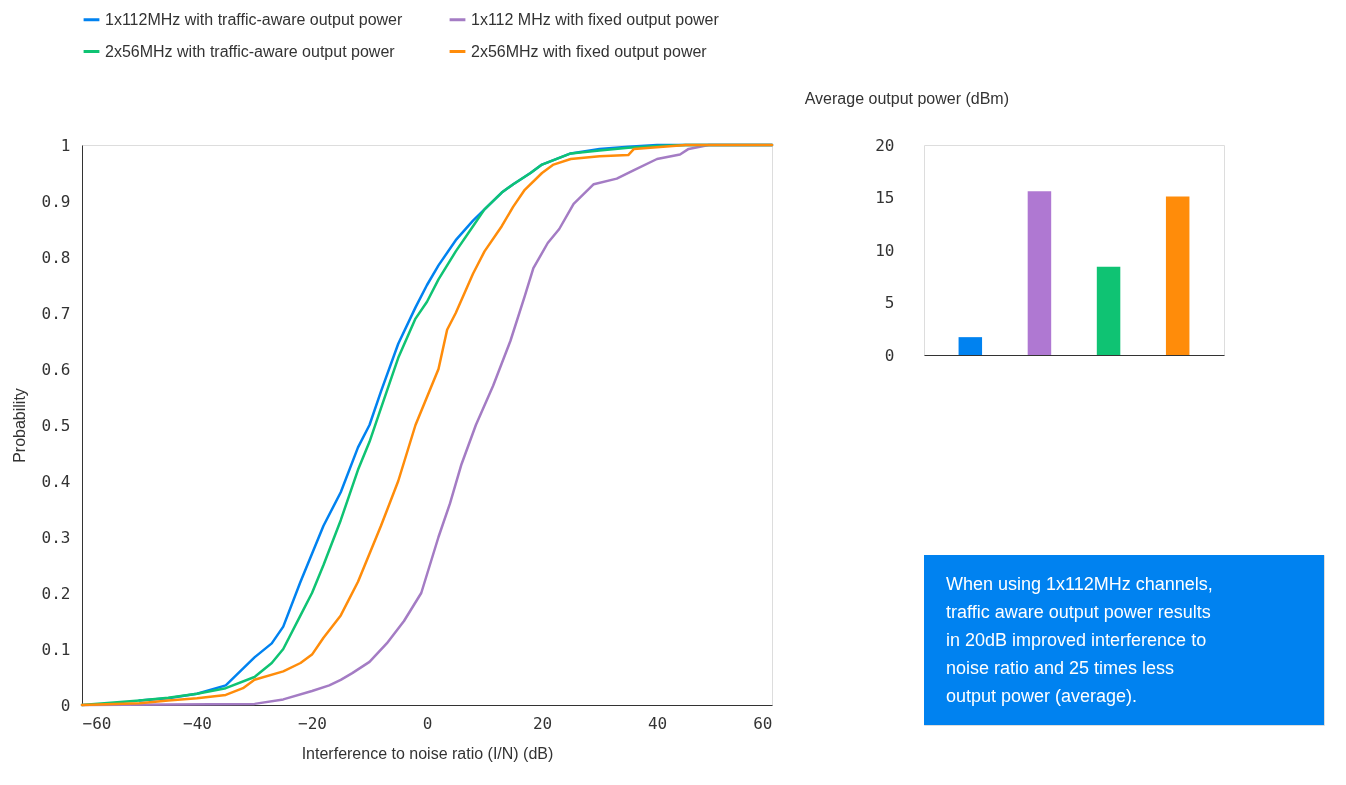 The width and height of the screenshot is (1346, 785). What do you see at coordinates (542, 723) in the screenshot?
I see `x-tick-label: 20` at bounding box center [542, 723].